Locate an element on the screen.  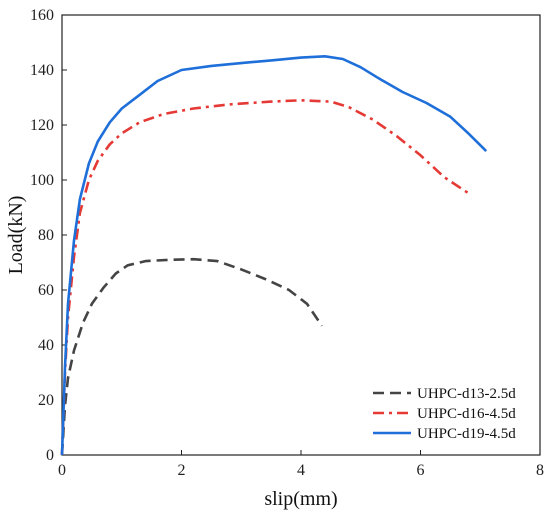
y-tick-label: 120 is located at coordinates (42, 125).